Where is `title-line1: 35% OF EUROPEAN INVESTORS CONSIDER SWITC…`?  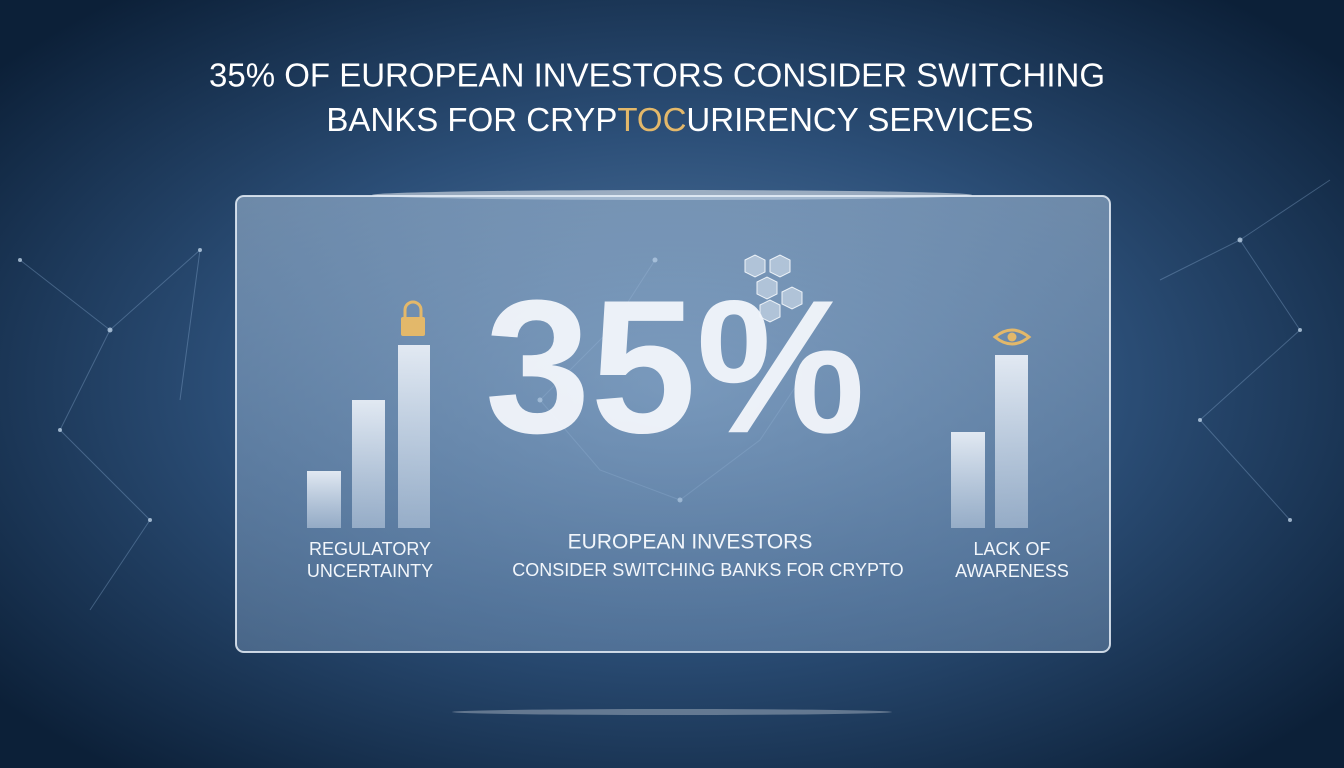
title-line1: 35% OF EUROPEAN INVESTORS CONSIDER SWITC… is located at coordinates (657, 75).